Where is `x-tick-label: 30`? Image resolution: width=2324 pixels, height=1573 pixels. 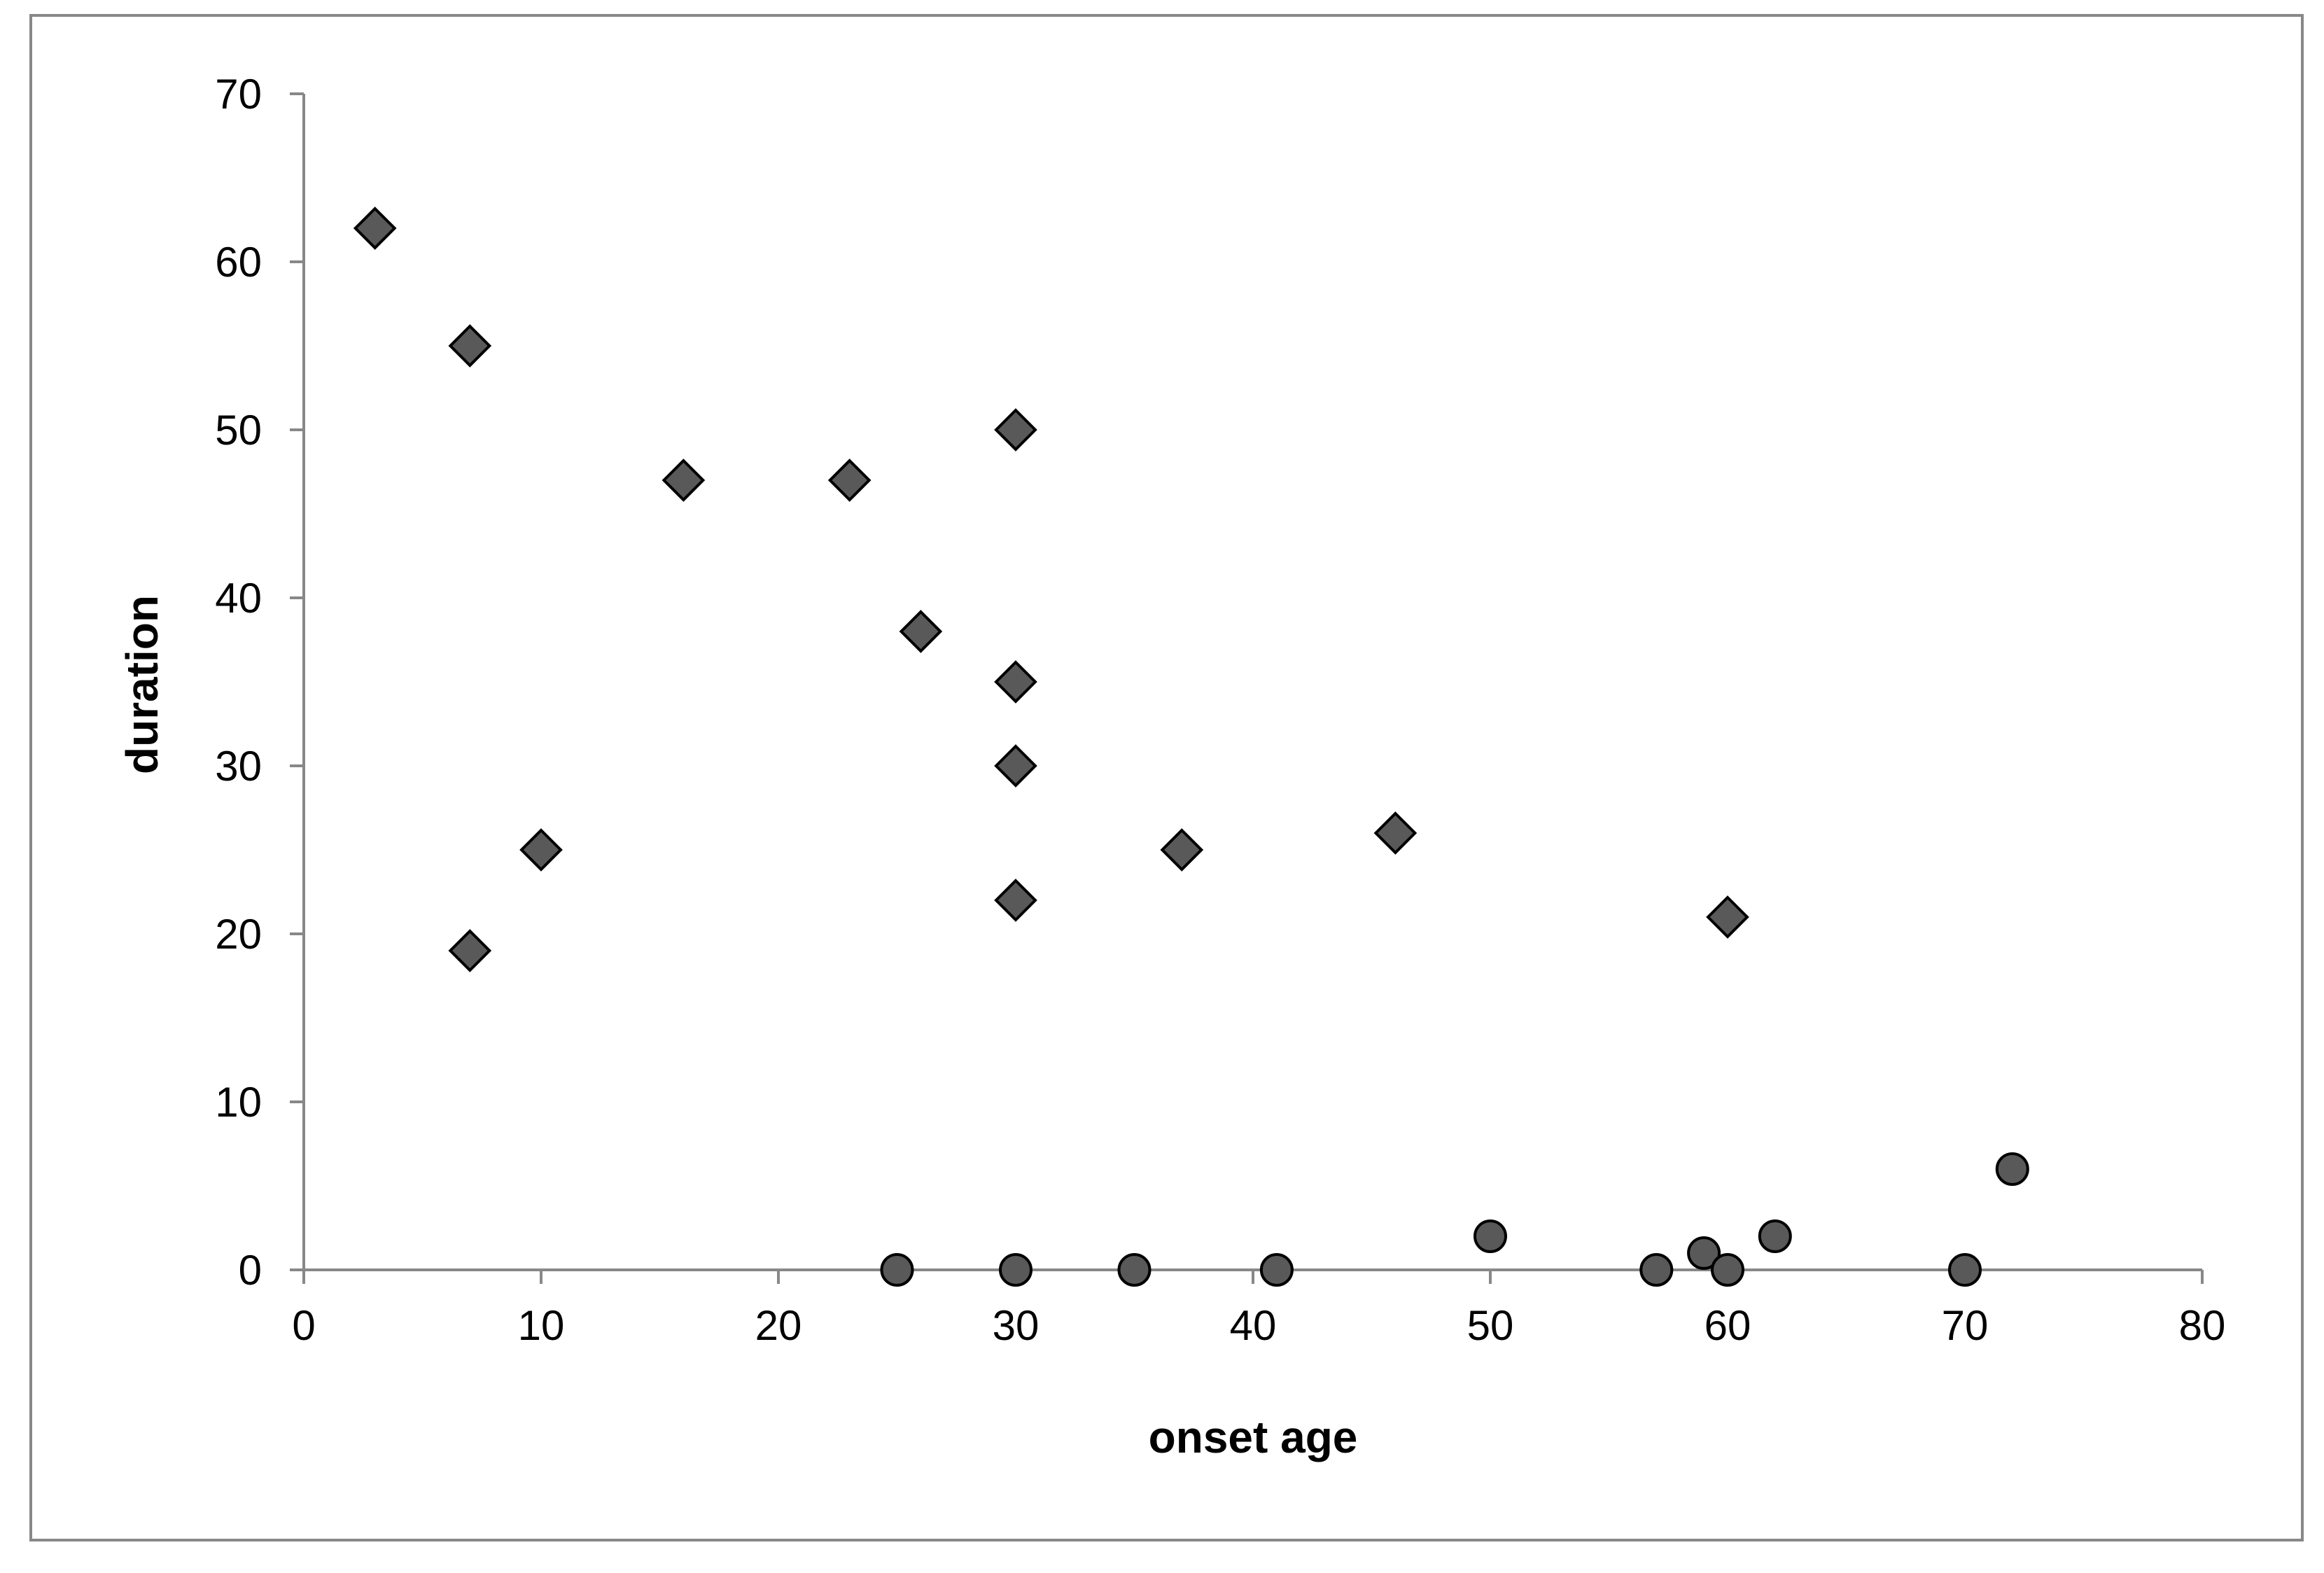
x-tick-label: 30 is located at coordinates (1016, 1325).